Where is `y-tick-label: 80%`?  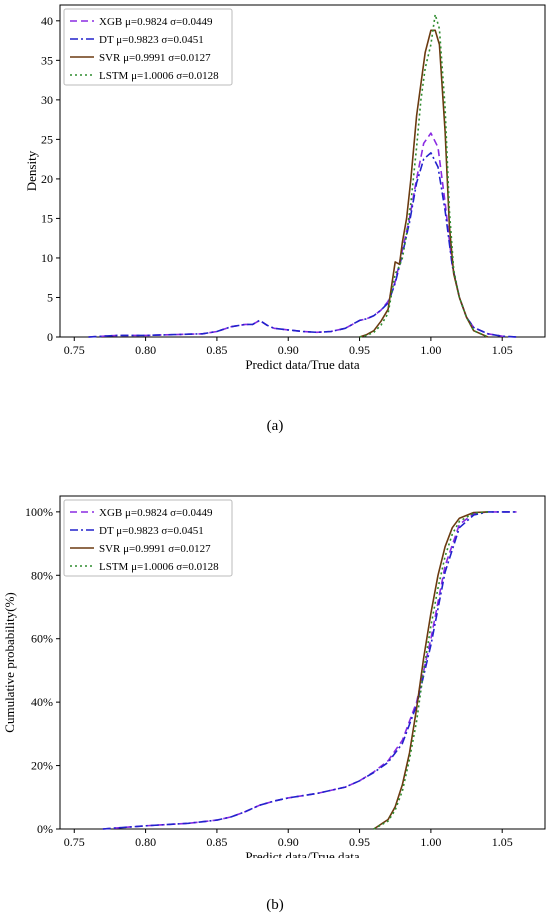
y-tick-label: 80% is located at coordinates (42, 575).